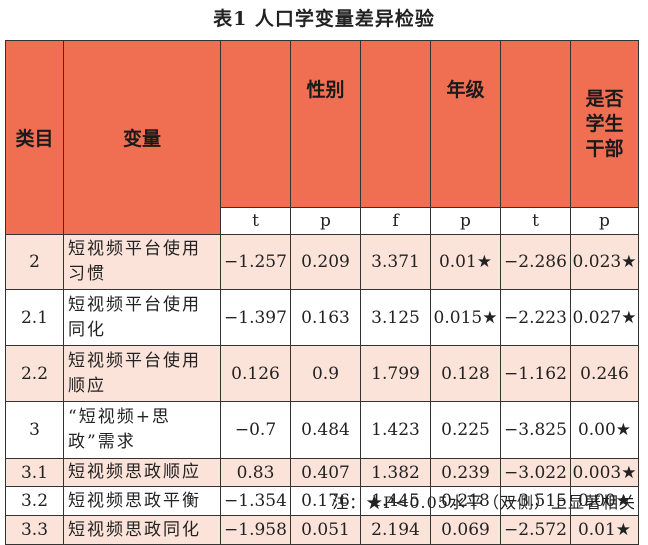 The width and height of the screenshot is (648, 545). What do you see at coordinates (142, 530) in the screenshot?
I see `row-variable-name: 短视频思政同化` at bounding box center [142, 530].